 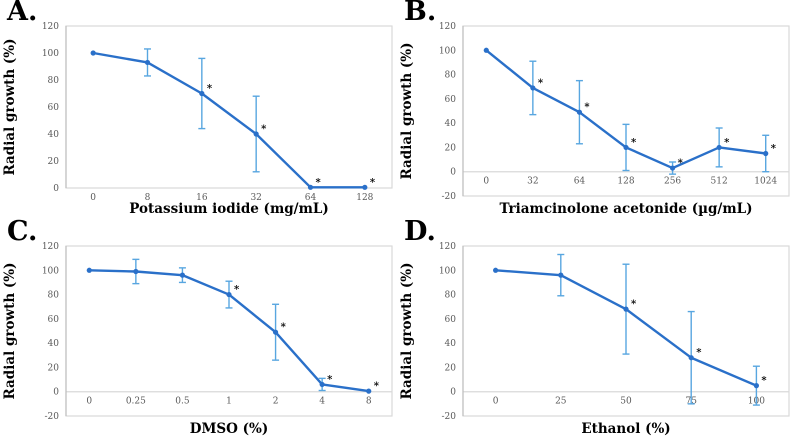 I want to click on panel-b-label: B., so click(x=420, y=13).